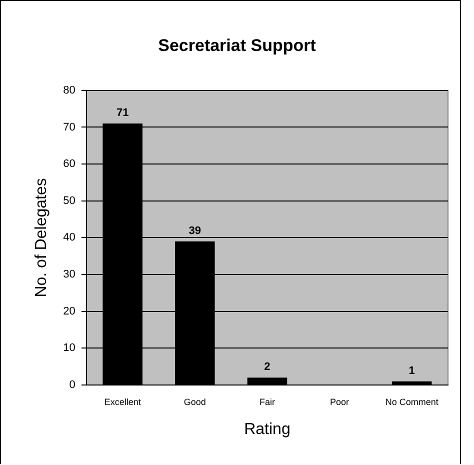  What do you see at coordinates (237, 45) in the screenshot?
I see `chart-title: Secretariat Support` at bounding box center [237, 45].